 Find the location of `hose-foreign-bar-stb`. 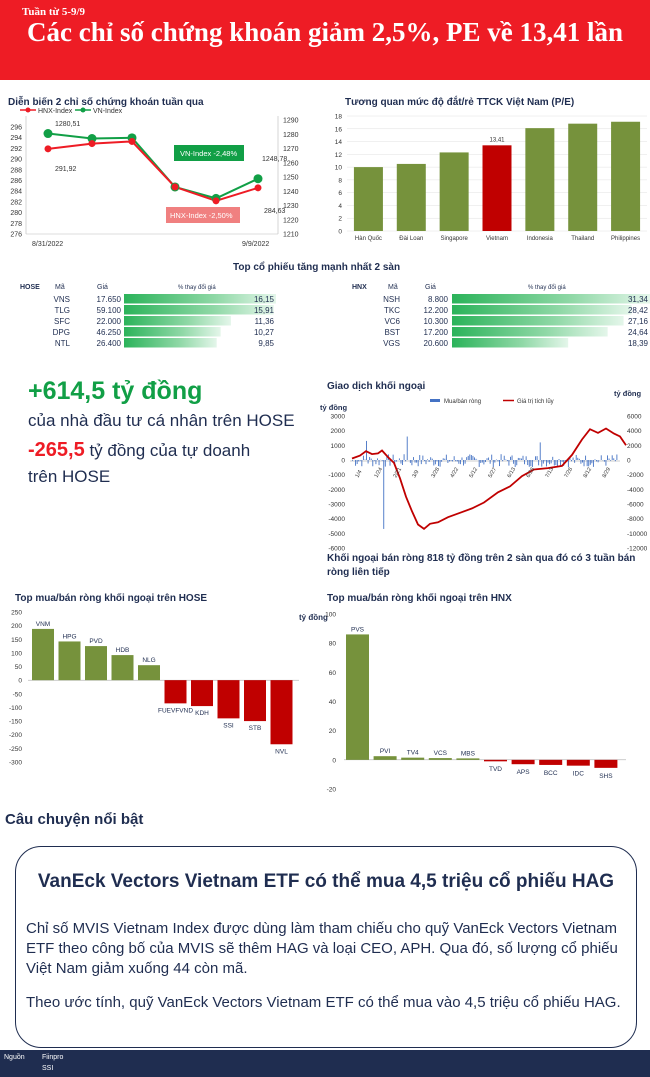

hose-foreign-bar-stb is located at coordinates (255, 701).